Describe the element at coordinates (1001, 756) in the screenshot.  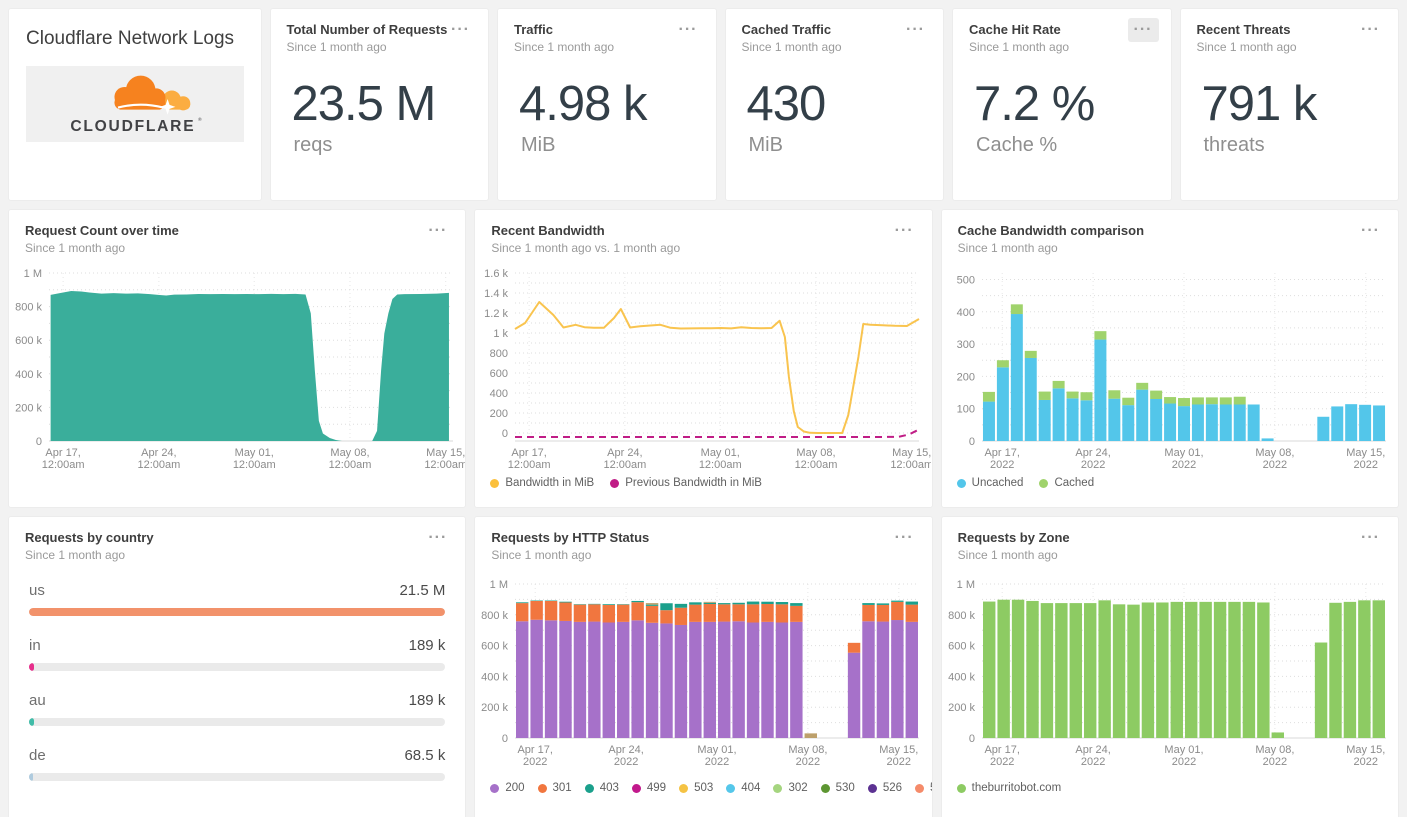
I see `svg-text:Apr 17,2022: Apr 17, 2022` at that location.